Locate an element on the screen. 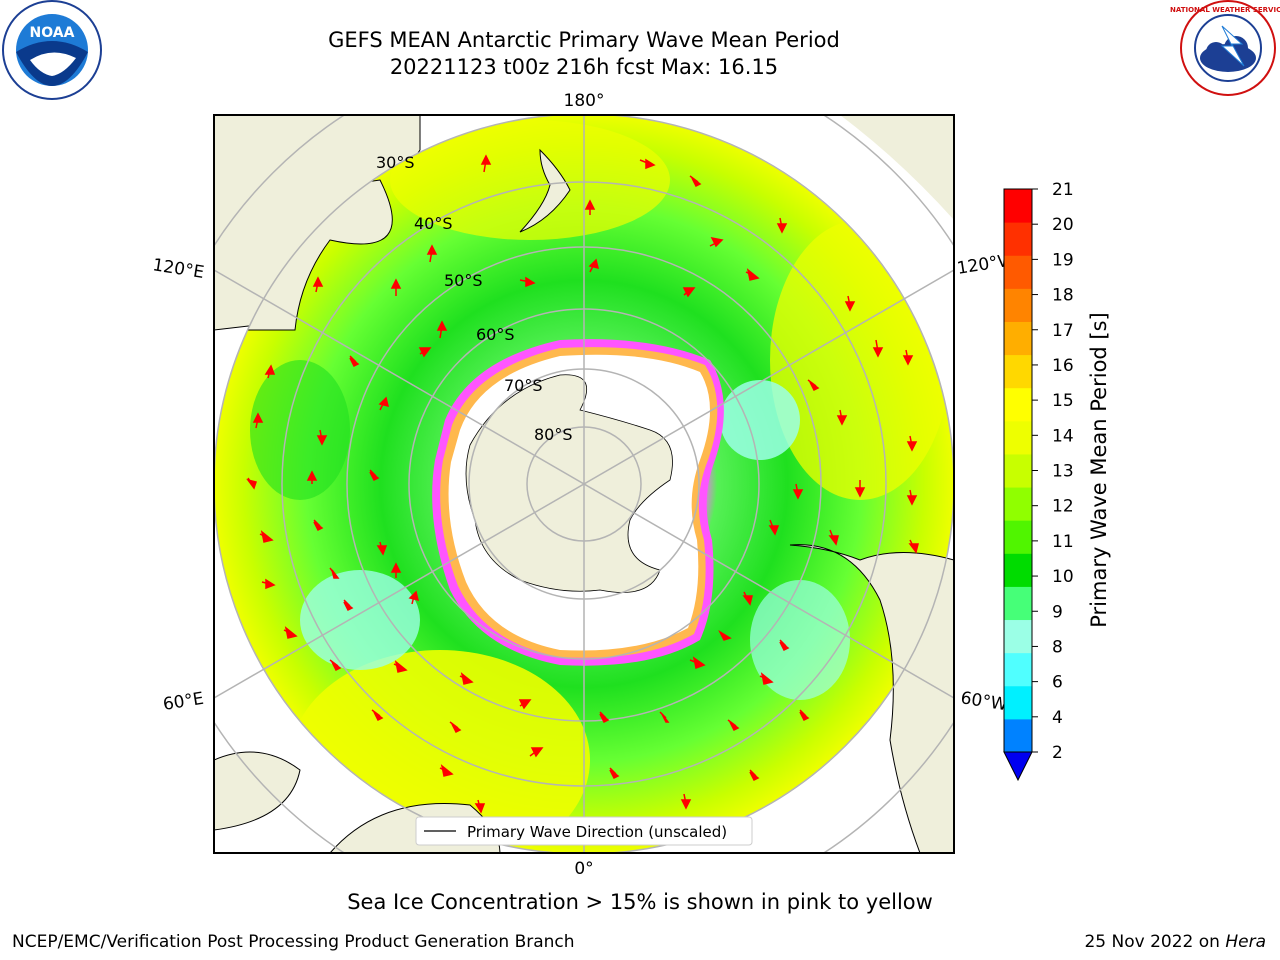 This screenshot has width=1280, height=960. legend-label: Primary Wave Direction (unscaled) is located at coordinates (597, 832).